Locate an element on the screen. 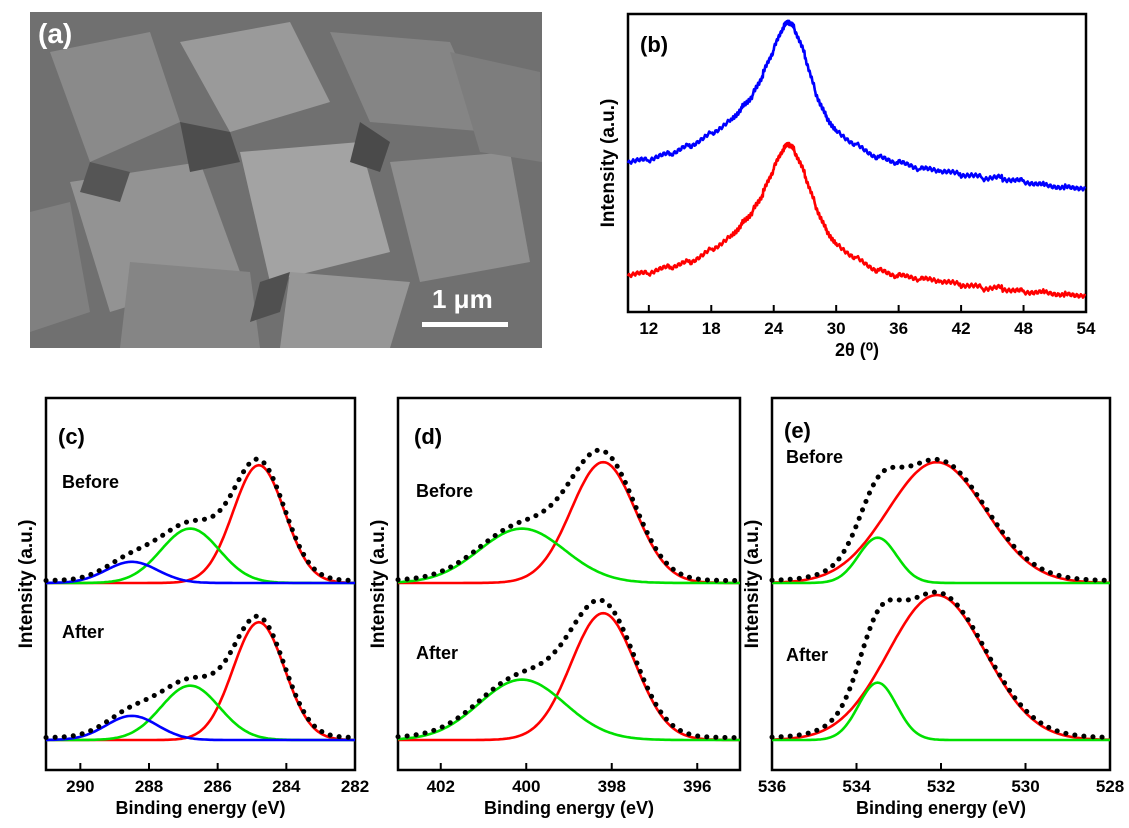 The width and height of the screenshot is (1129, 828). x-tick-label-e: 528 is located at coordinates (1110, 786).